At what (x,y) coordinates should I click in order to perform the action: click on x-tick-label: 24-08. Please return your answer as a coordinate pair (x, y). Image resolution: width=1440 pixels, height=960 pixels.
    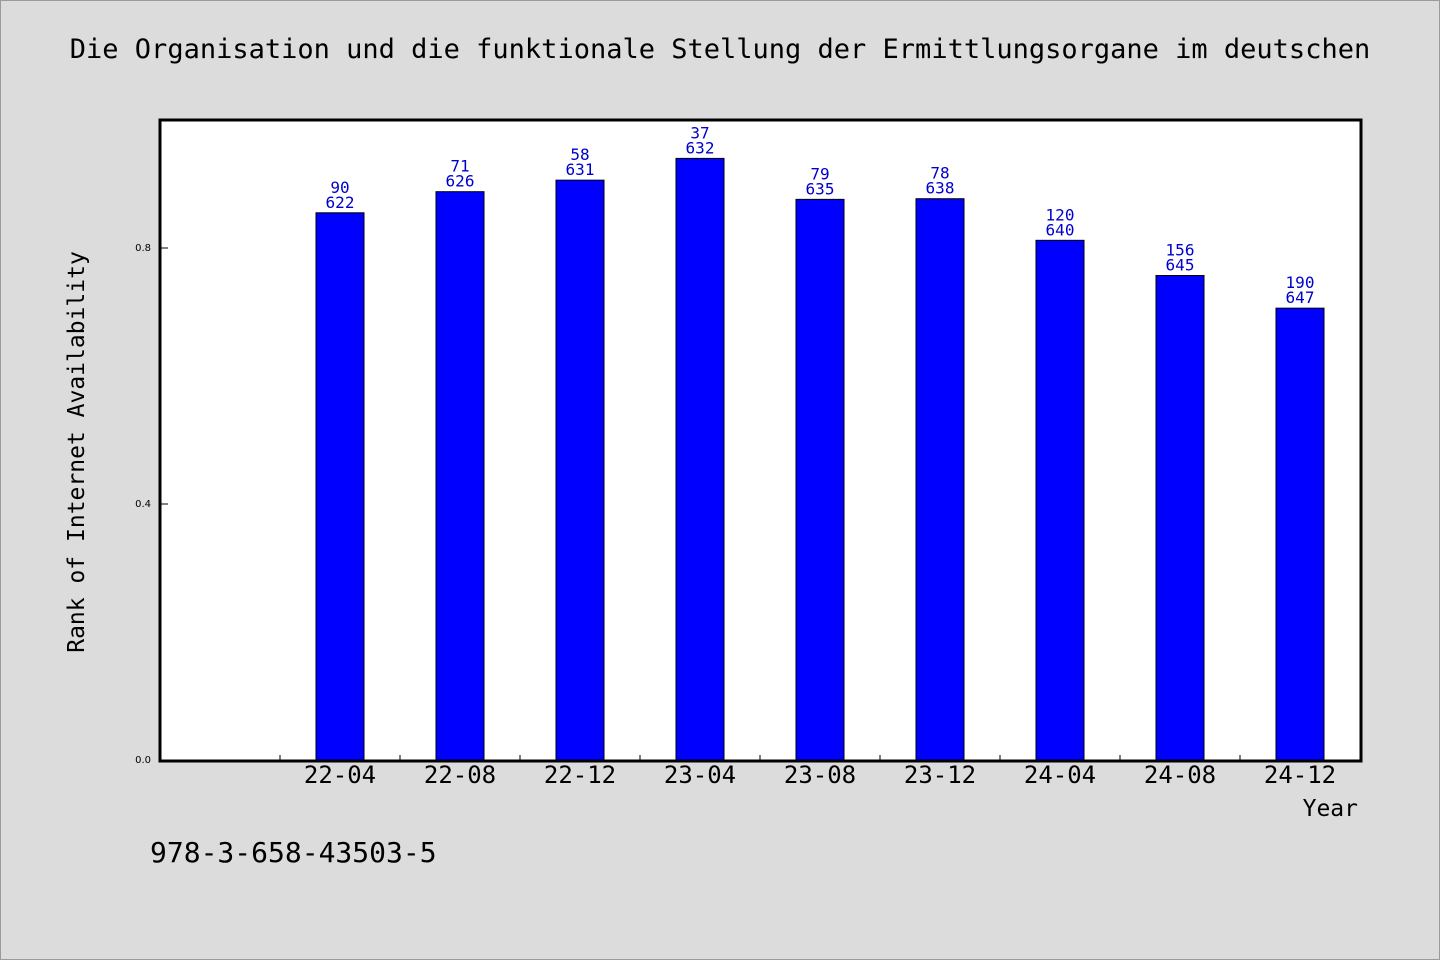
    Looking at the image, I should click on (1180, 775).